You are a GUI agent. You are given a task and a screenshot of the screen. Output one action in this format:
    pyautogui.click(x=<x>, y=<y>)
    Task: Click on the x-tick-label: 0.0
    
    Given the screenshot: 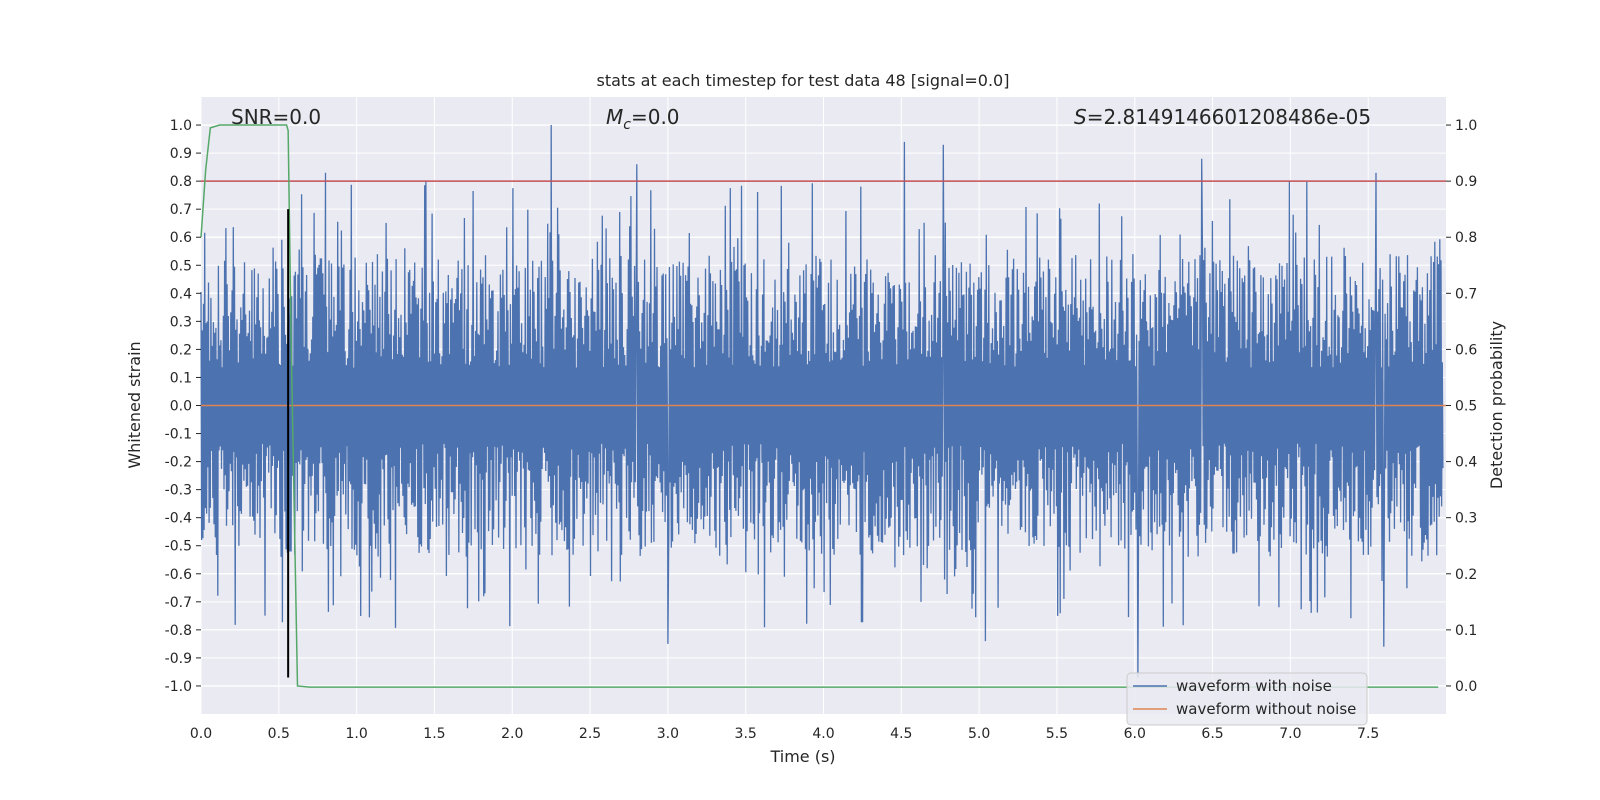 What is the action you would take?
    pyautogui.click(x=201, y=734)
    